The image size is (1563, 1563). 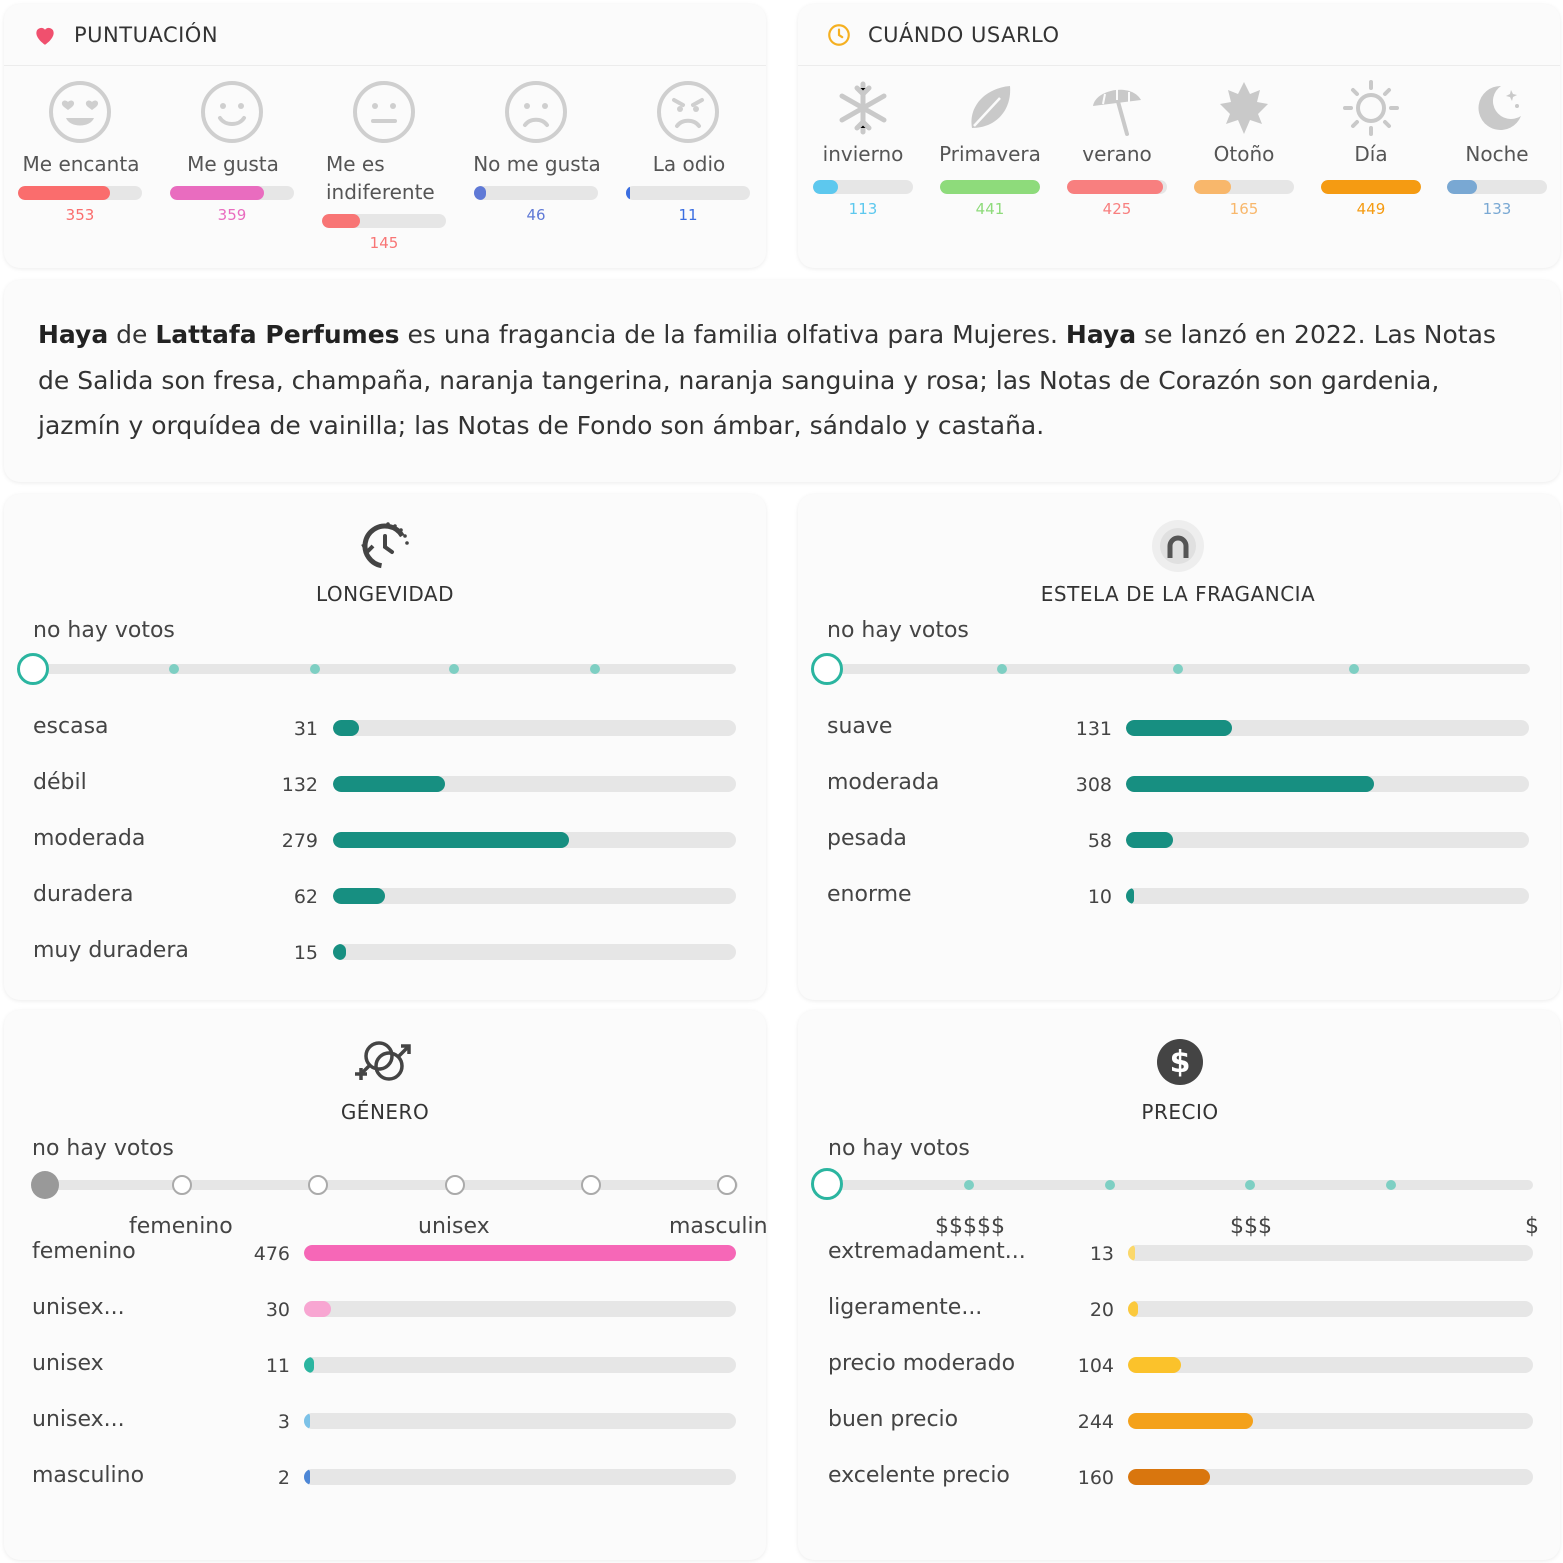 What do you see at coordinates (232, 215) in the screenshot?
I see `rating-option-count: 359` at bounding box center [232, 215].